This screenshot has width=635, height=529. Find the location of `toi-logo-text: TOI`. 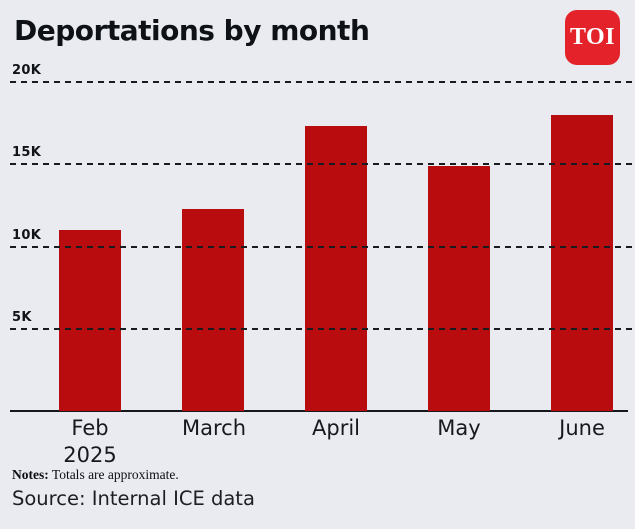

toi-logo-text: TOI is located at coordinates (592, 37).